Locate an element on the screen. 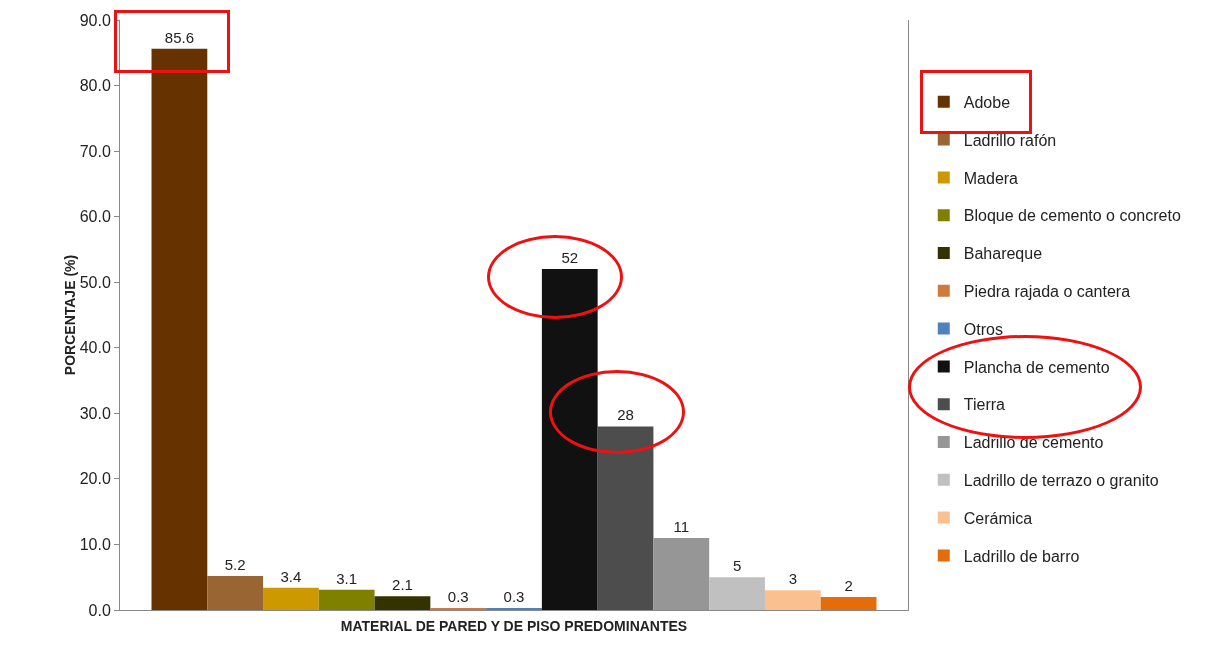 The height and width of the screenshot is (648, 1219). data-label: 5.2 is located at coordinates (235, 564).